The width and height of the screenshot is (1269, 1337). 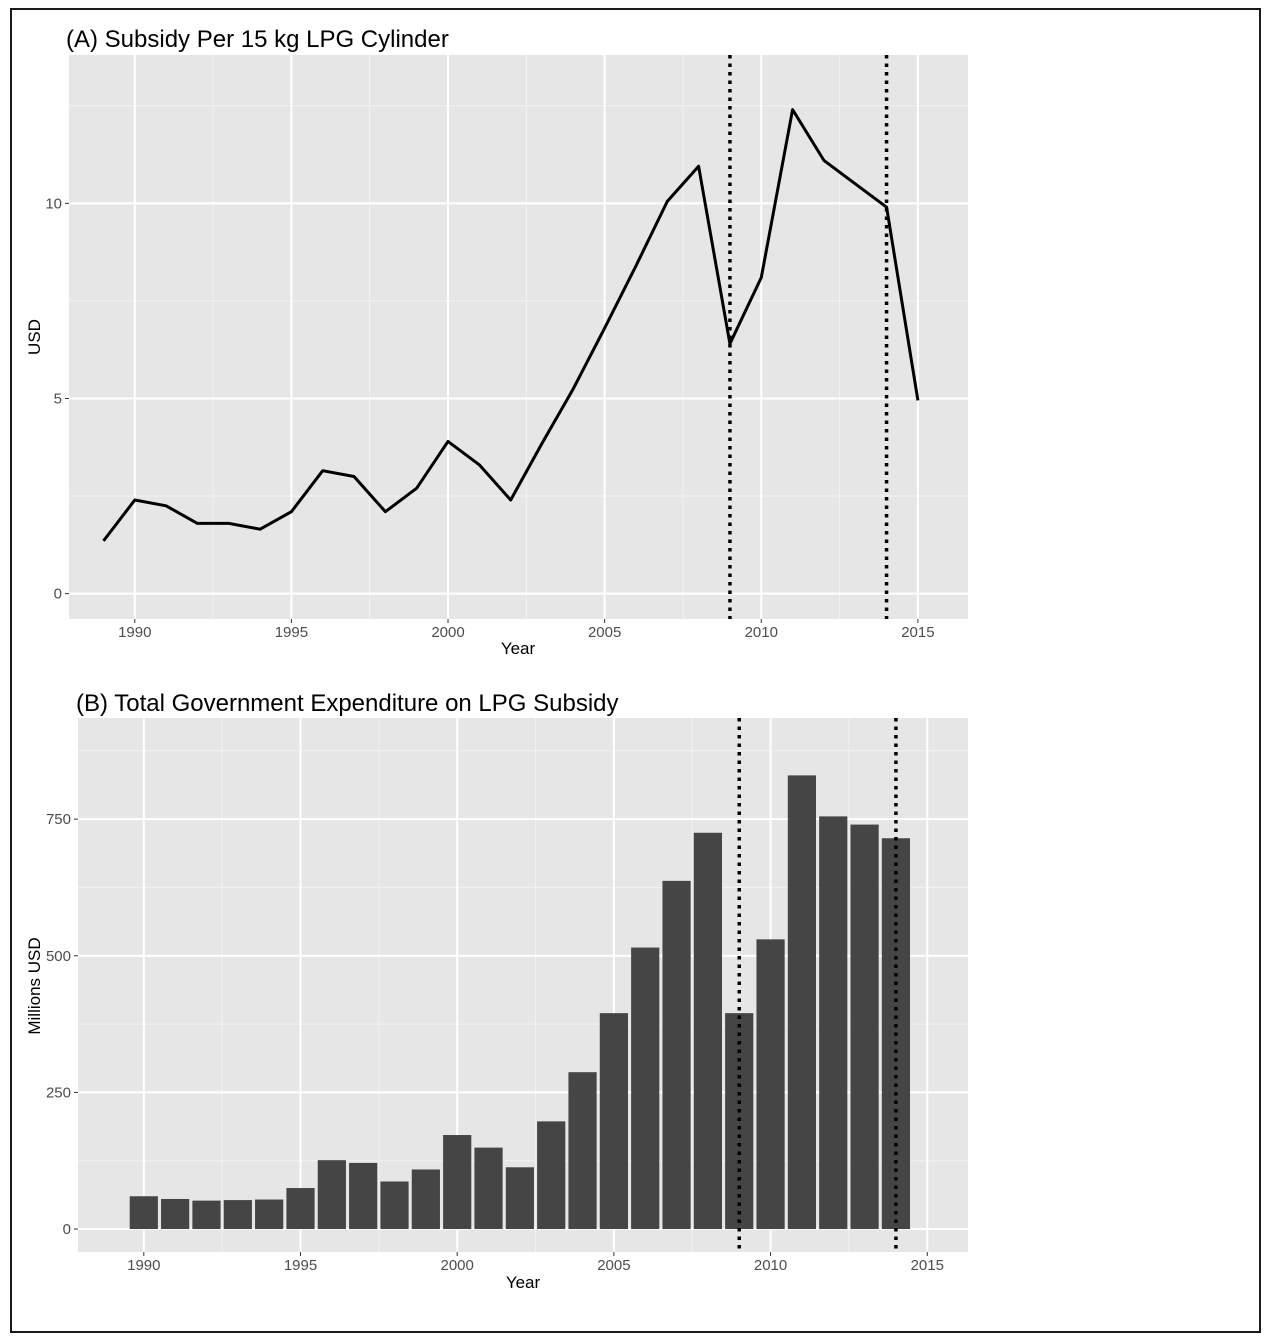 I want to click on chart-a-y-axis-label: USD, so click(x=34, y=337).